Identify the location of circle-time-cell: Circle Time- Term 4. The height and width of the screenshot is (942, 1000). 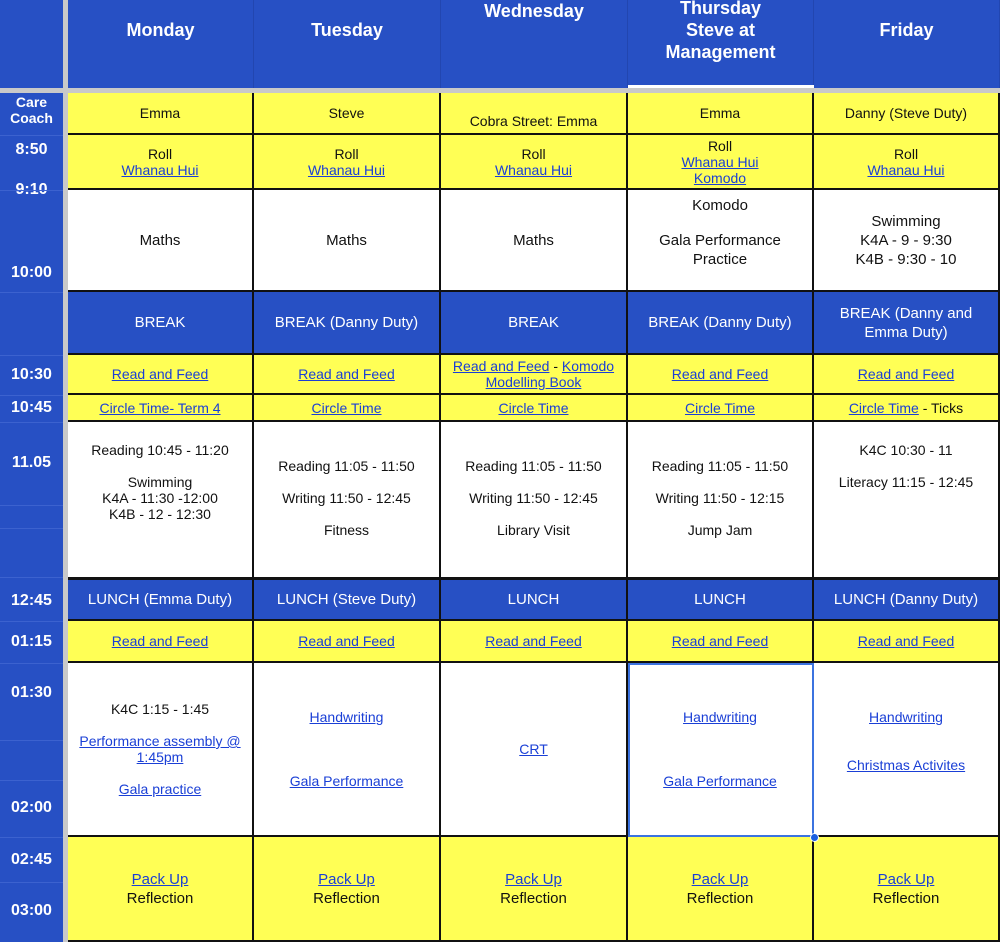
(161, 408).